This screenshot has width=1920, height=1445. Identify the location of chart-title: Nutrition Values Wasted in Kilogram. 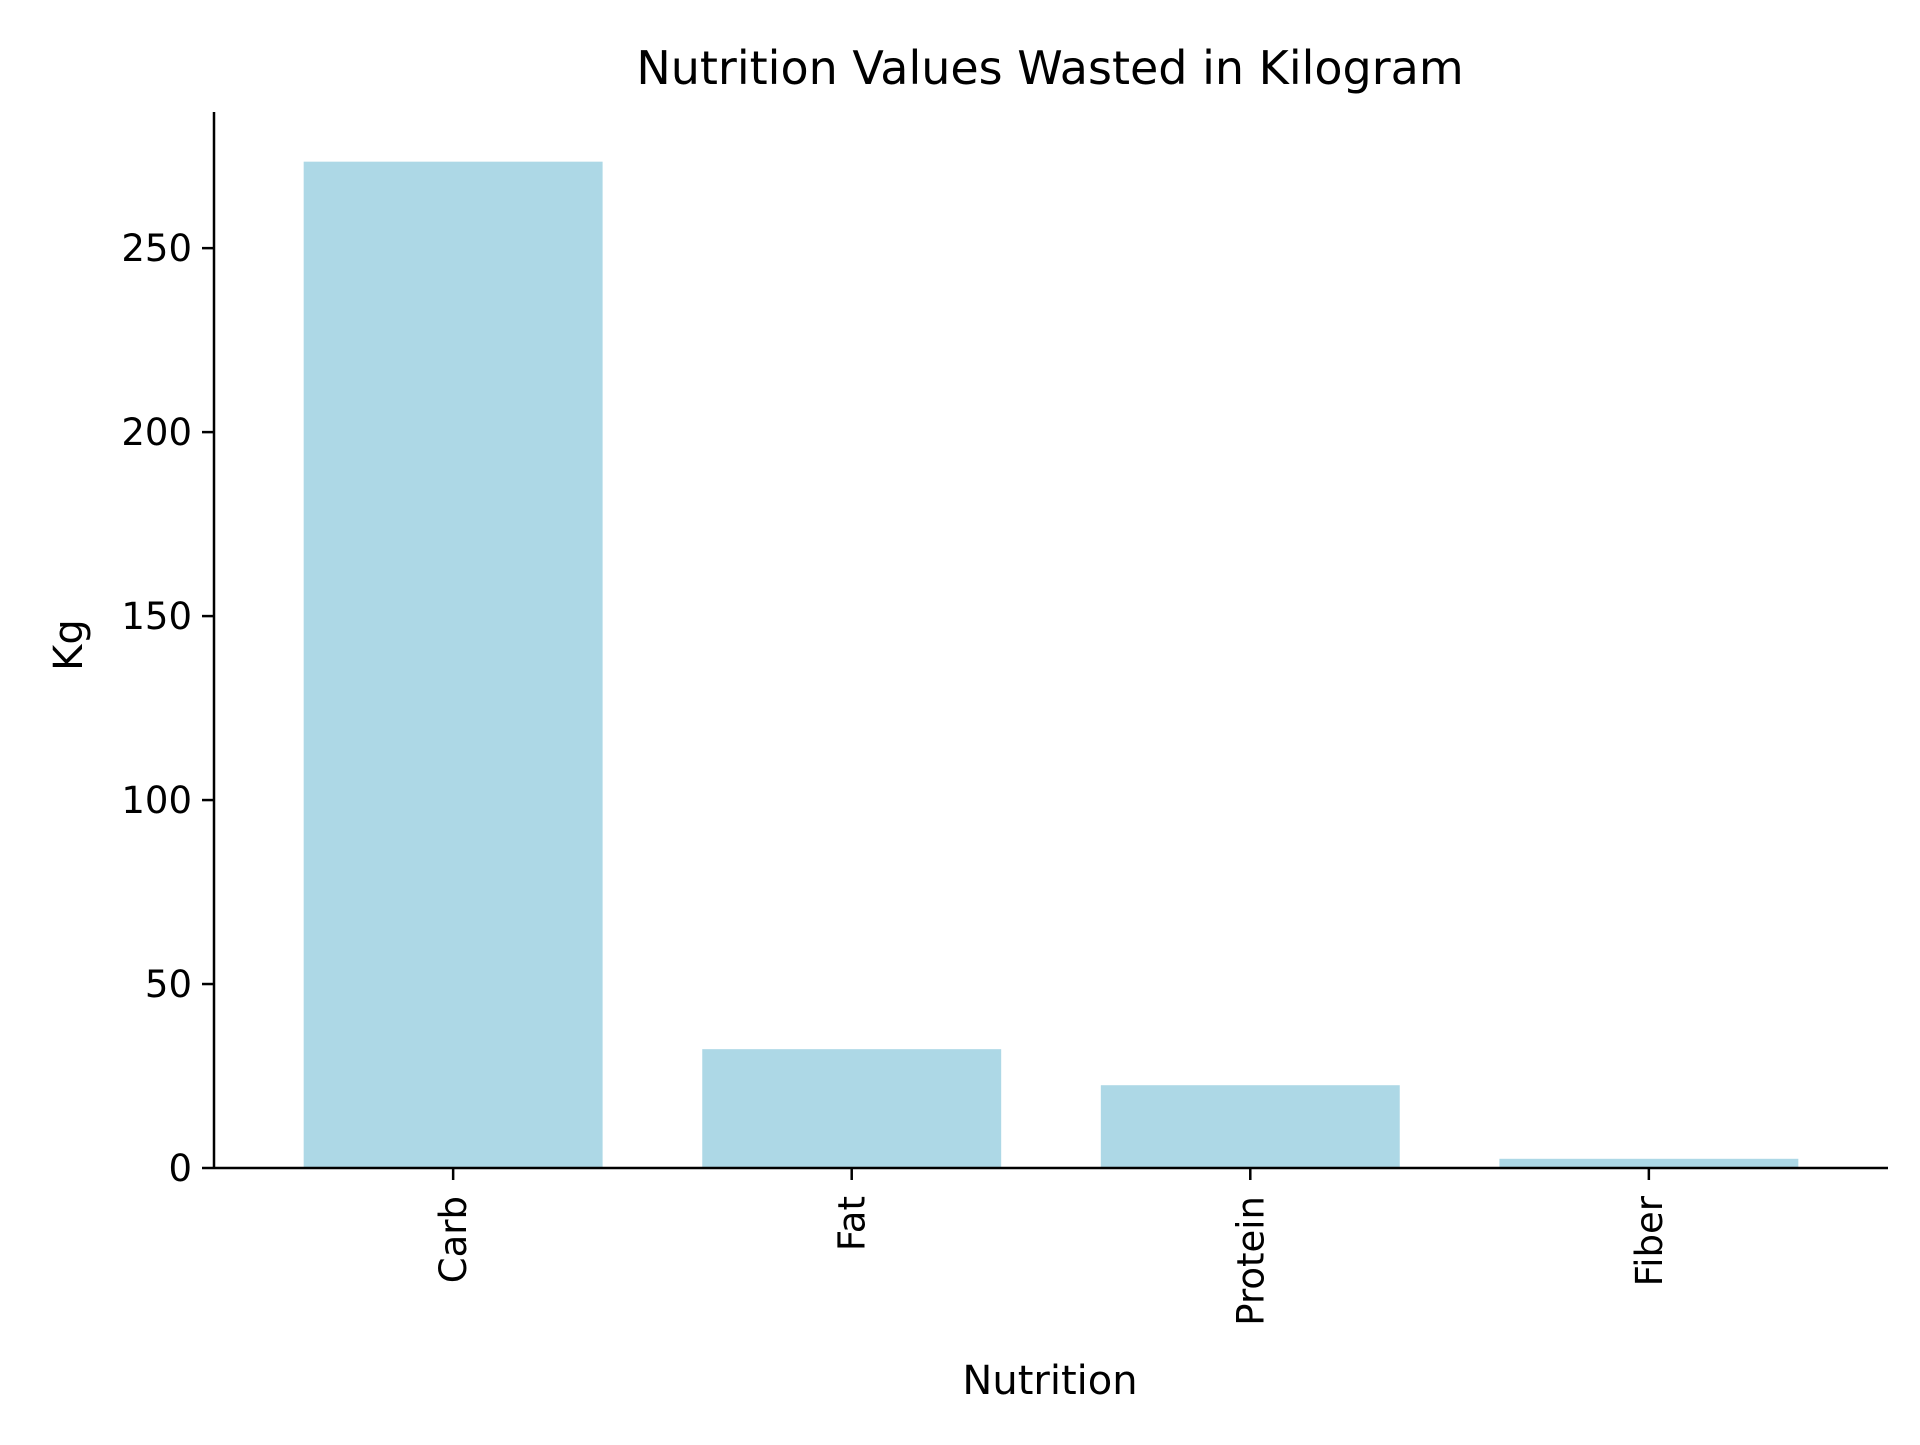
(1049, 68).